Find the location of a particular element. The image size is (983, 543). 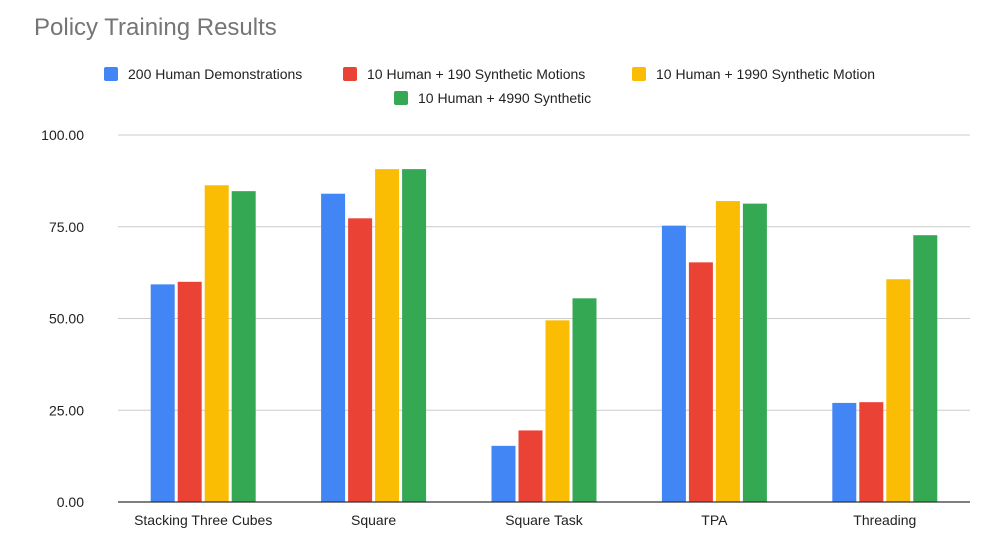

legend-item-4990-synthetic: 10 Human + 4990 Synthetic is located at coordinates (492, 98).